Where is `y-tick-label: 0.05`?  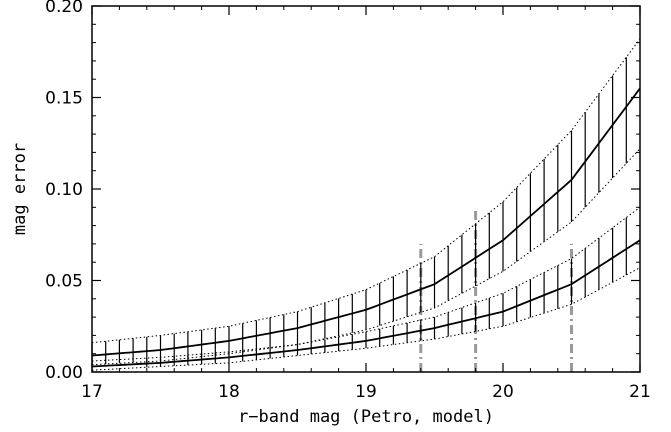
y-tick-label: 0.05 is located at coordinates (64, 282).